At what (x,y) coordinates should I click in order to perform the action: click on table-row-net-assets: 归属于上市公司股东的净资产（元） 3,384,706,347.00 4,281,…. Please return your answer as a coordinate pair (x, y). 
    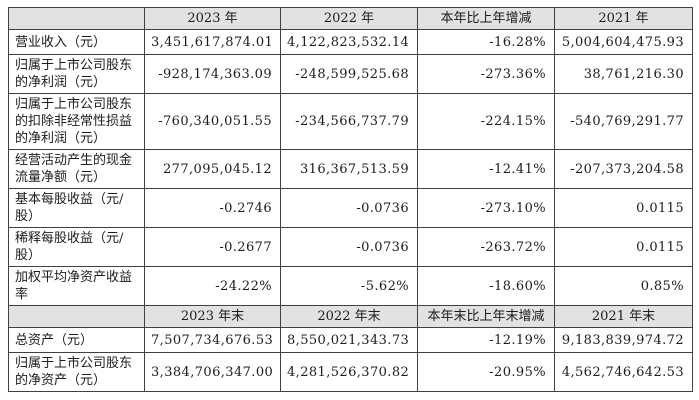
    Looking at the image, I should click on (350, 372).